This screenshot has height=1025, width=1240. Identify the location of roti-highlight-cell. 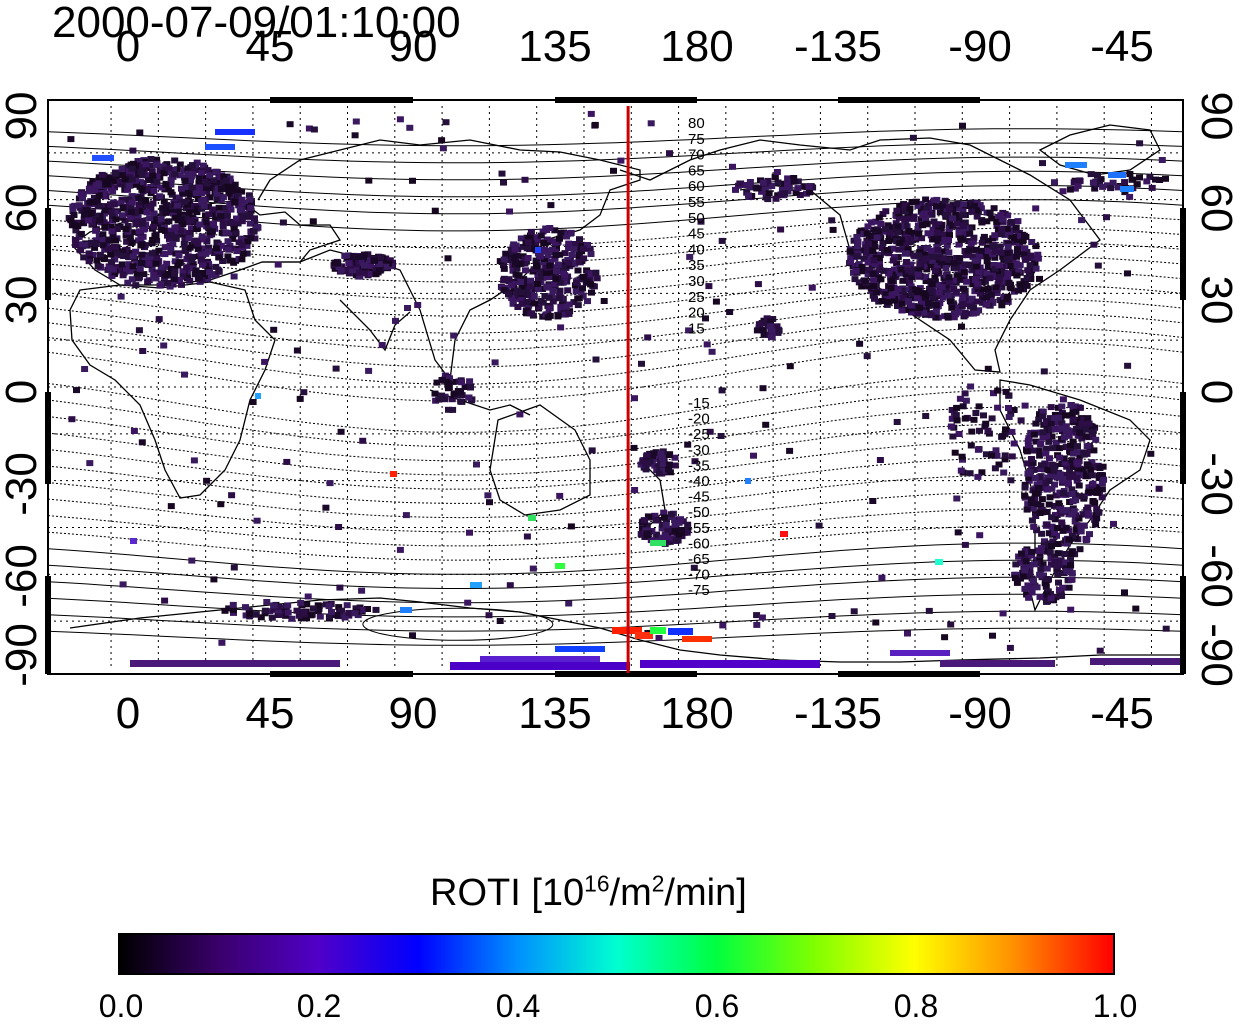
(939, 562).